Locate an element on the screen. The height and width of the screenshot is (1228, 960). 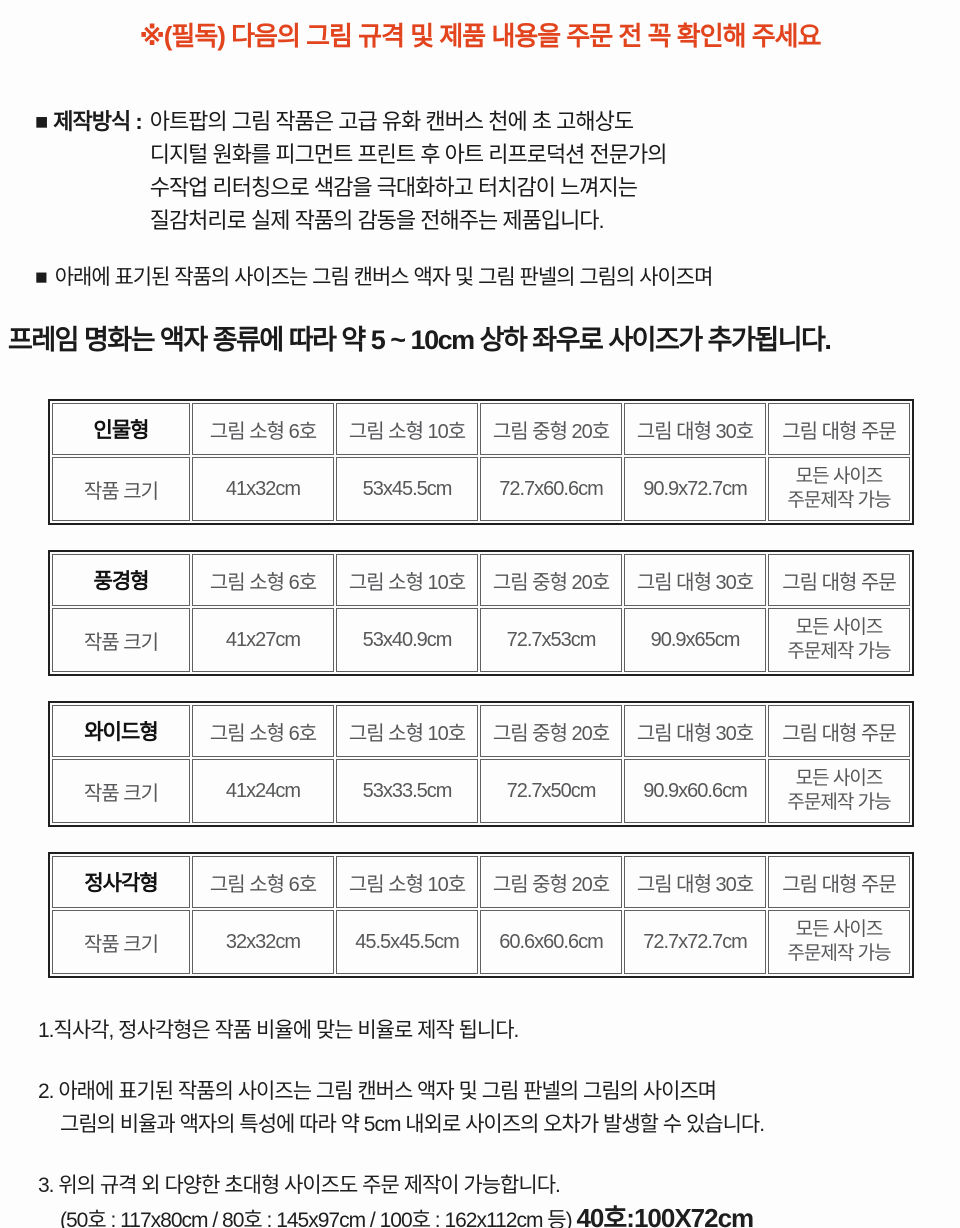
size-value: 41x32cm is located at coordinates (263, 489).